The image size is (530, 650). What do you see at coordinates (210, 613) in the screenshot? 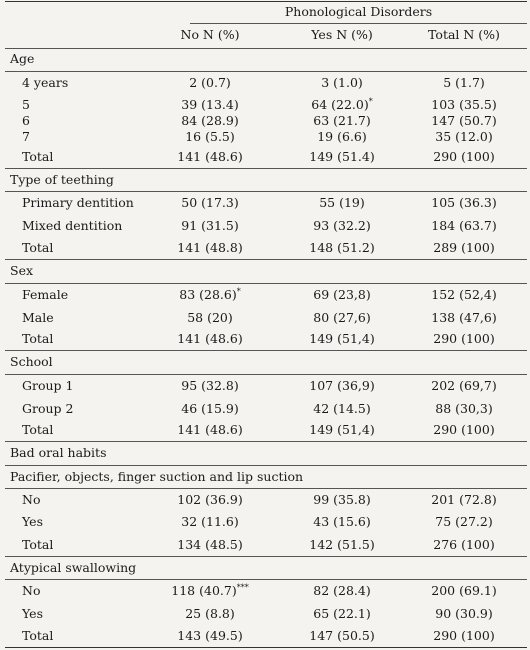
I see `cell-no: 25 (8.8)` at bounding box center [210, 613].